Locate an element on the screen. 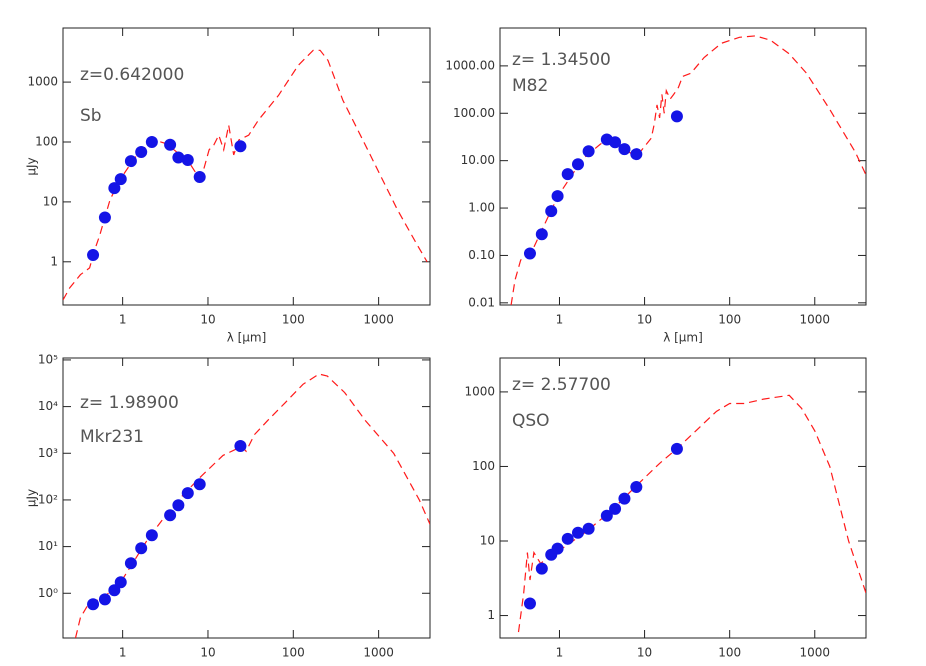 Image resolution: width=926 pixels, height=666 pixels. y-tick-label: 10.00 is located at coordinates (478, 160).